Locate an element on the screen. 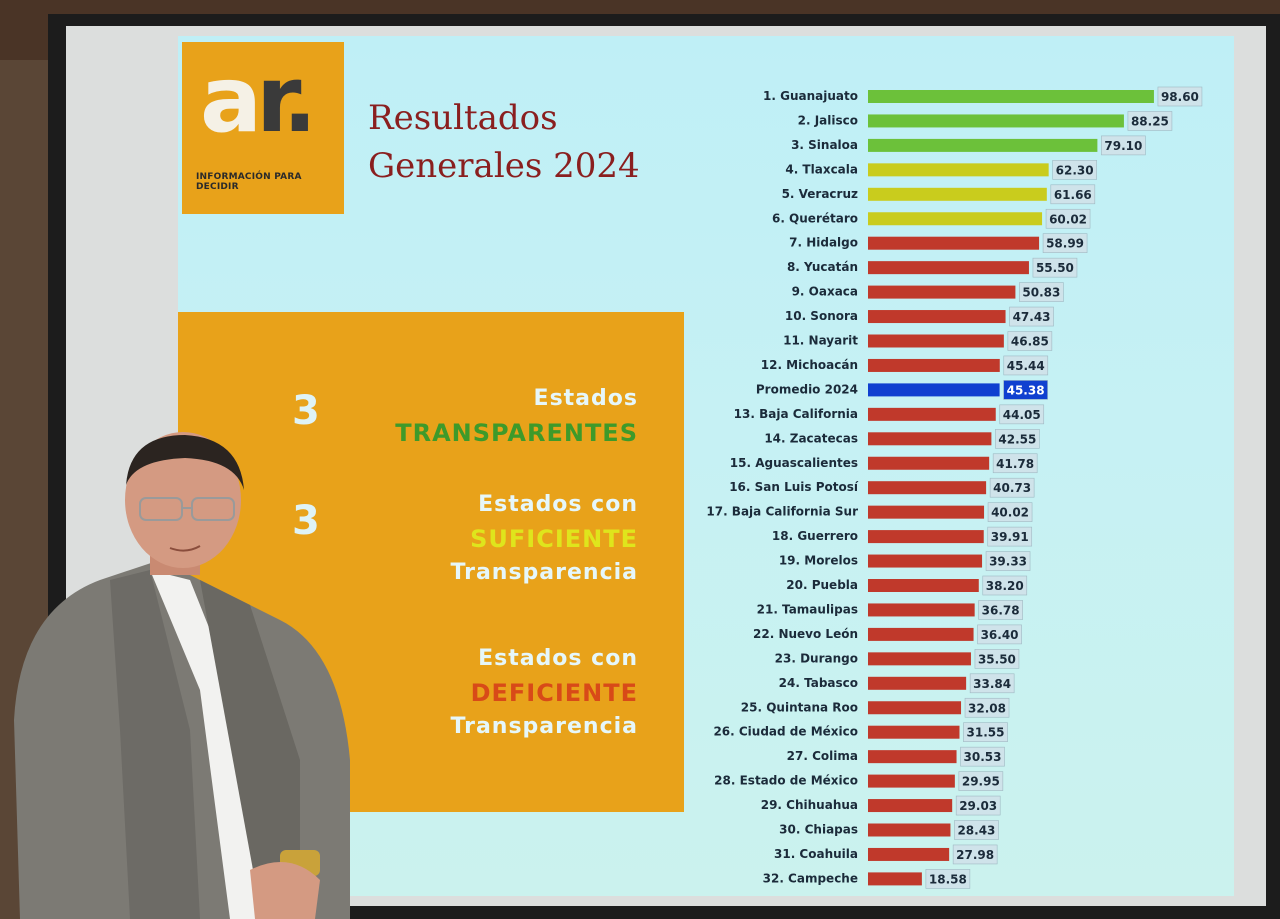  category-label: 3. Sinaloa is located at coordinates (824, 145).